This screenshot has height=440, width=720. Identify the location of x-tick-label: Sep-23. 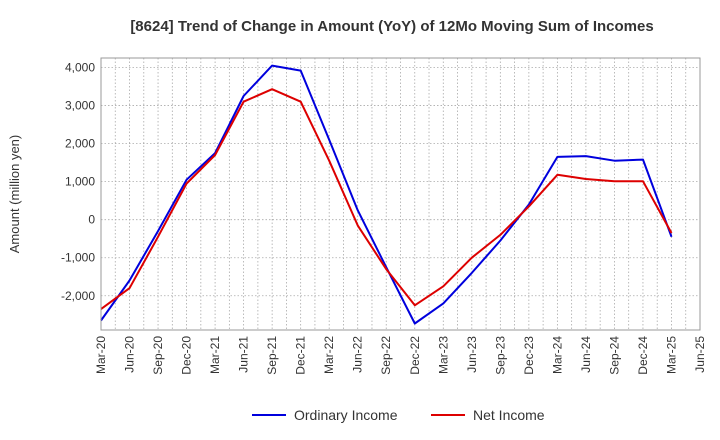
(500, 355).